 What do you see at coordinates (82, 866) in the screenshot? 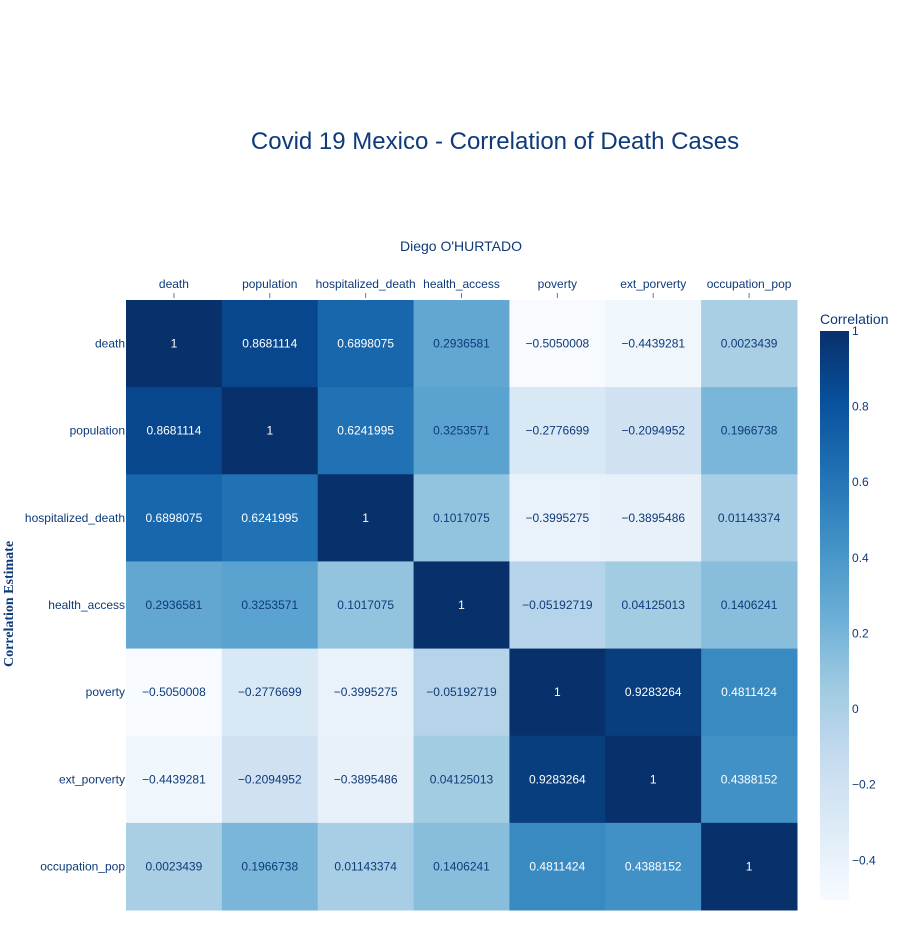
I see `y-tick-label: occupation_pop` at bounding box center [82, 866].